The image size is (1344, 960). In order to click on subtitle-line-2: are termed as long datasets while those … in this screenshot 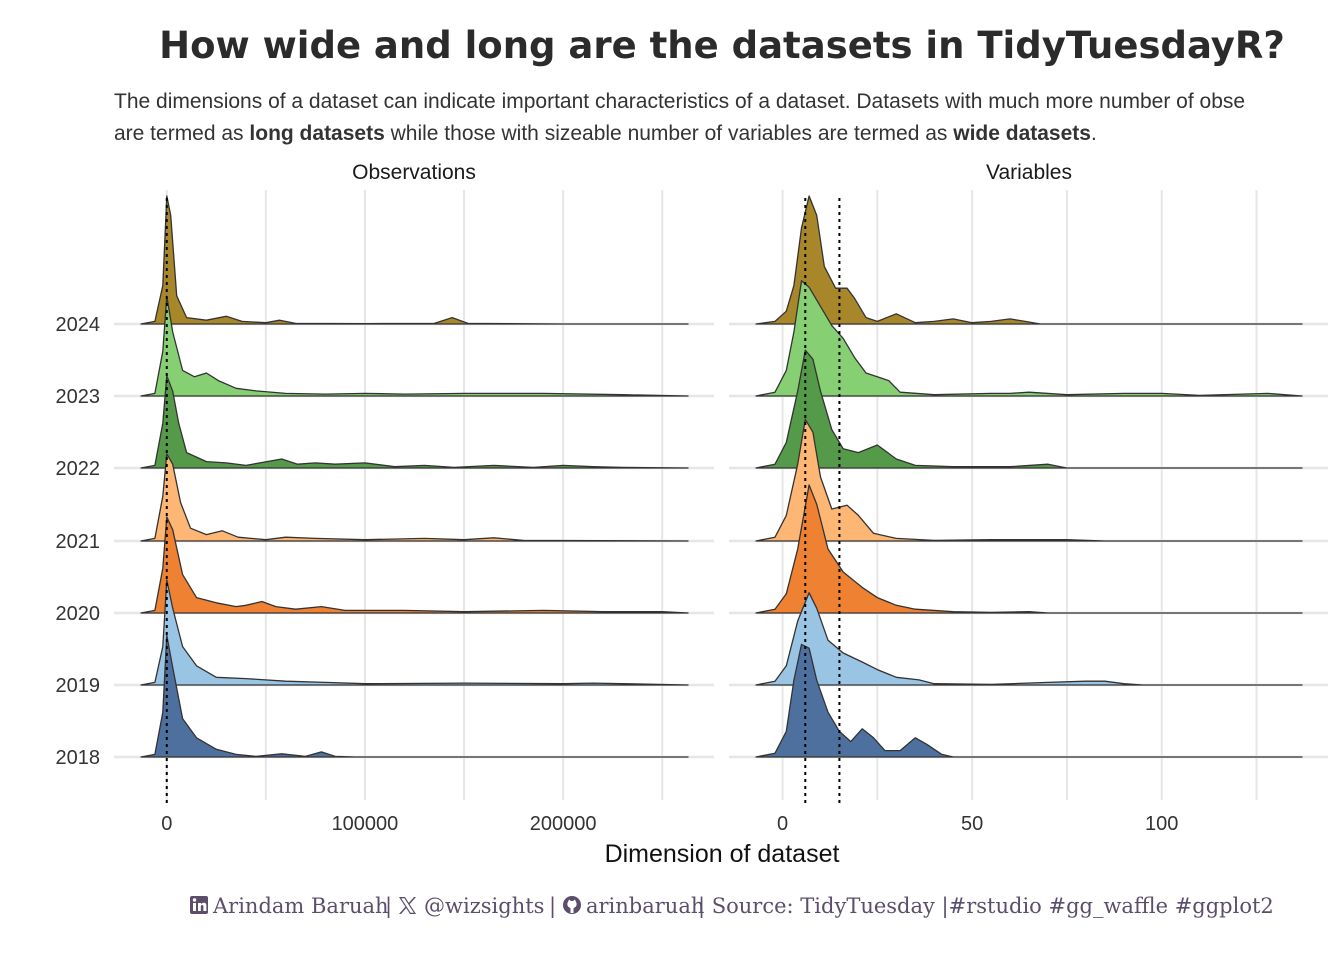, I will do `click(605, 133)`.